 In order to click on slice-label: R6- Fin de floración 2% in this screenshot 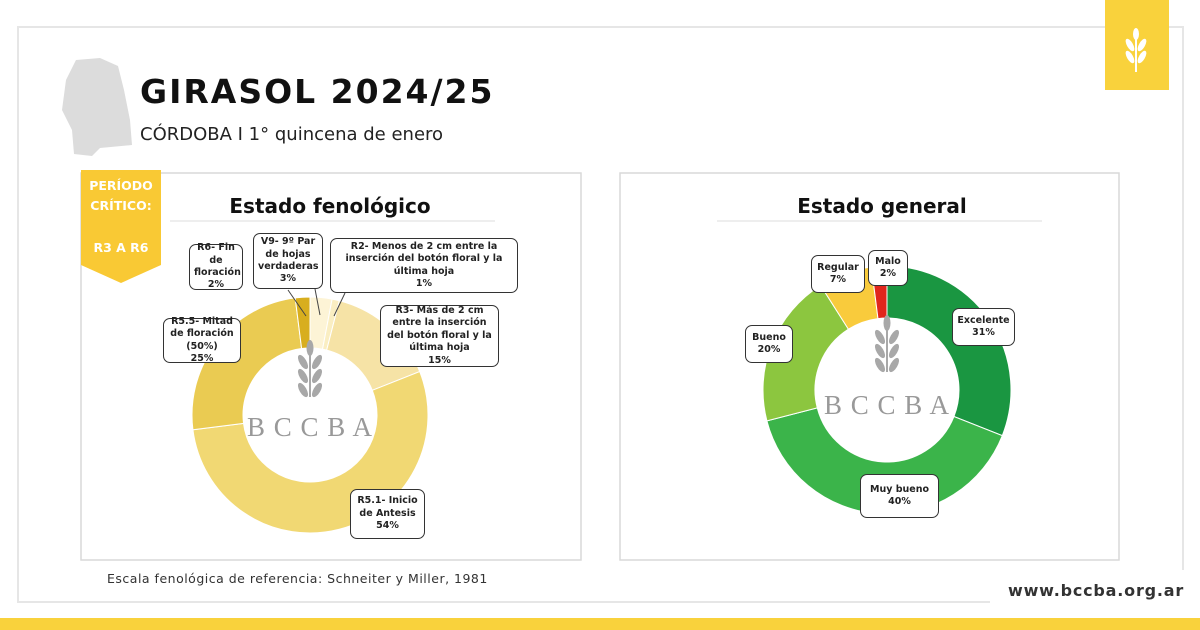, I will do `click(216, 266)`.